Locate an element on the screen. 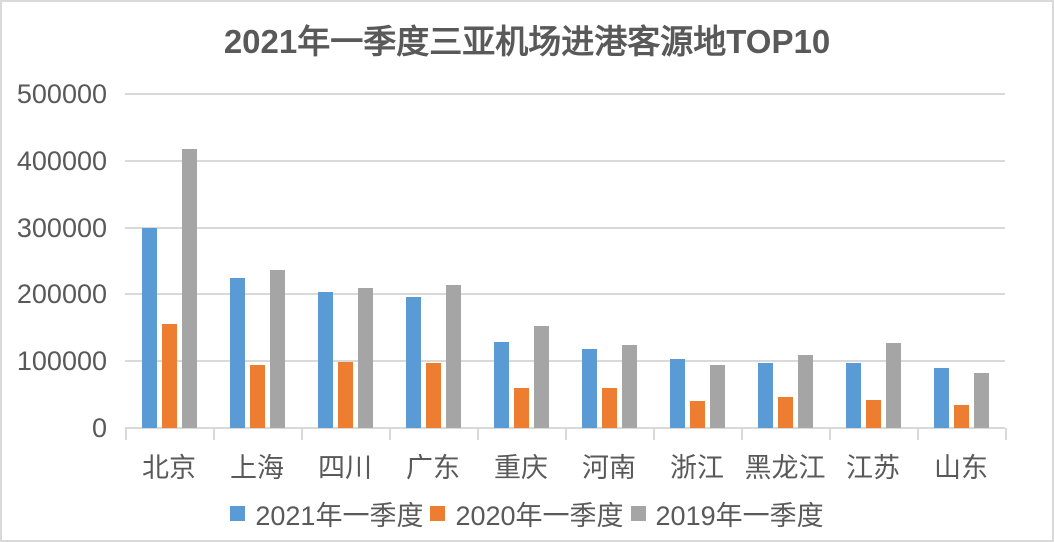 The image size is (1054, 542). legend-item-2019年一季度: 2019年一季度 is located at coordinates (727, 513).